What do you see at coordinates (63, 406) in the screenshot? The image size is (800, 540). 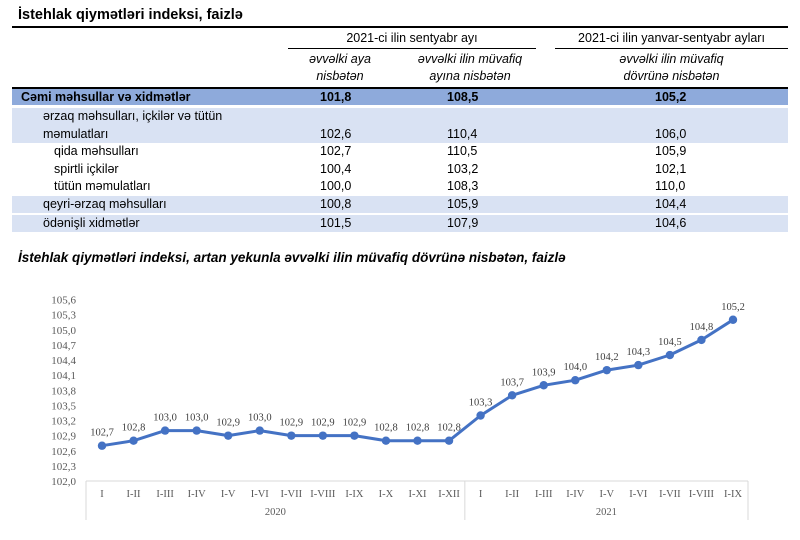 I see `y-tick-label: 103,5` at bounding box center [63, 406].